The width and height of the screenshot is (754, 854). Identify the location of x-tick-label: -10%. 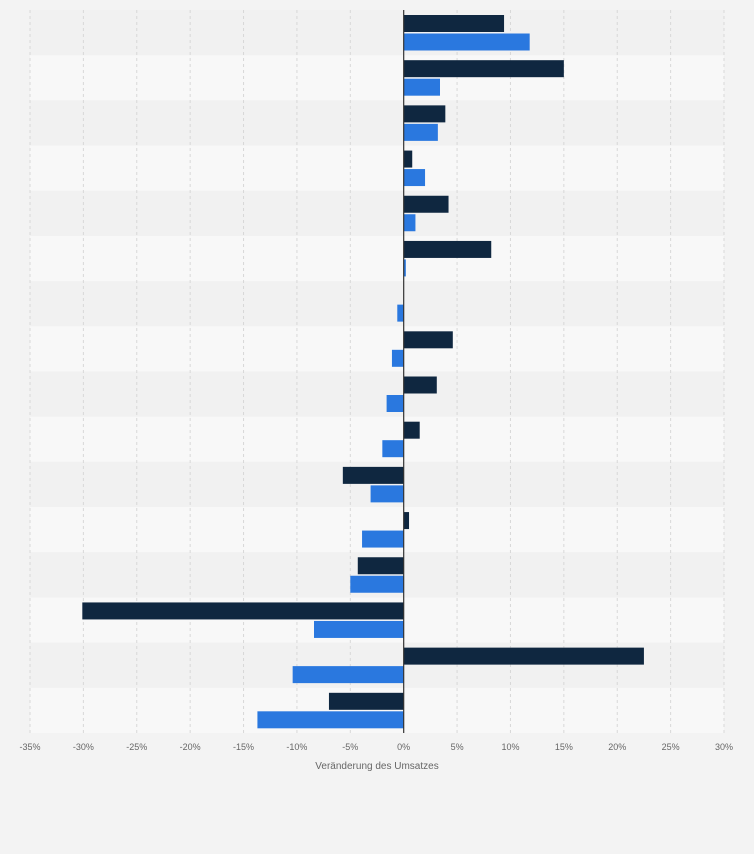
(296, 747).